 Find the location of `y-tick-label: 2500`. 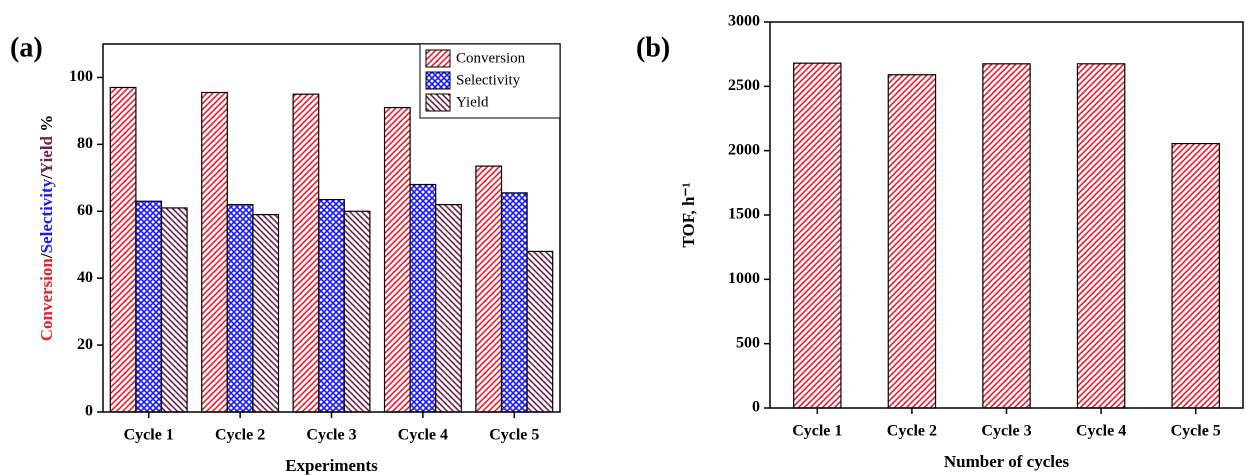

y-tick-label: 2500 is located at coordinates (744, 85).